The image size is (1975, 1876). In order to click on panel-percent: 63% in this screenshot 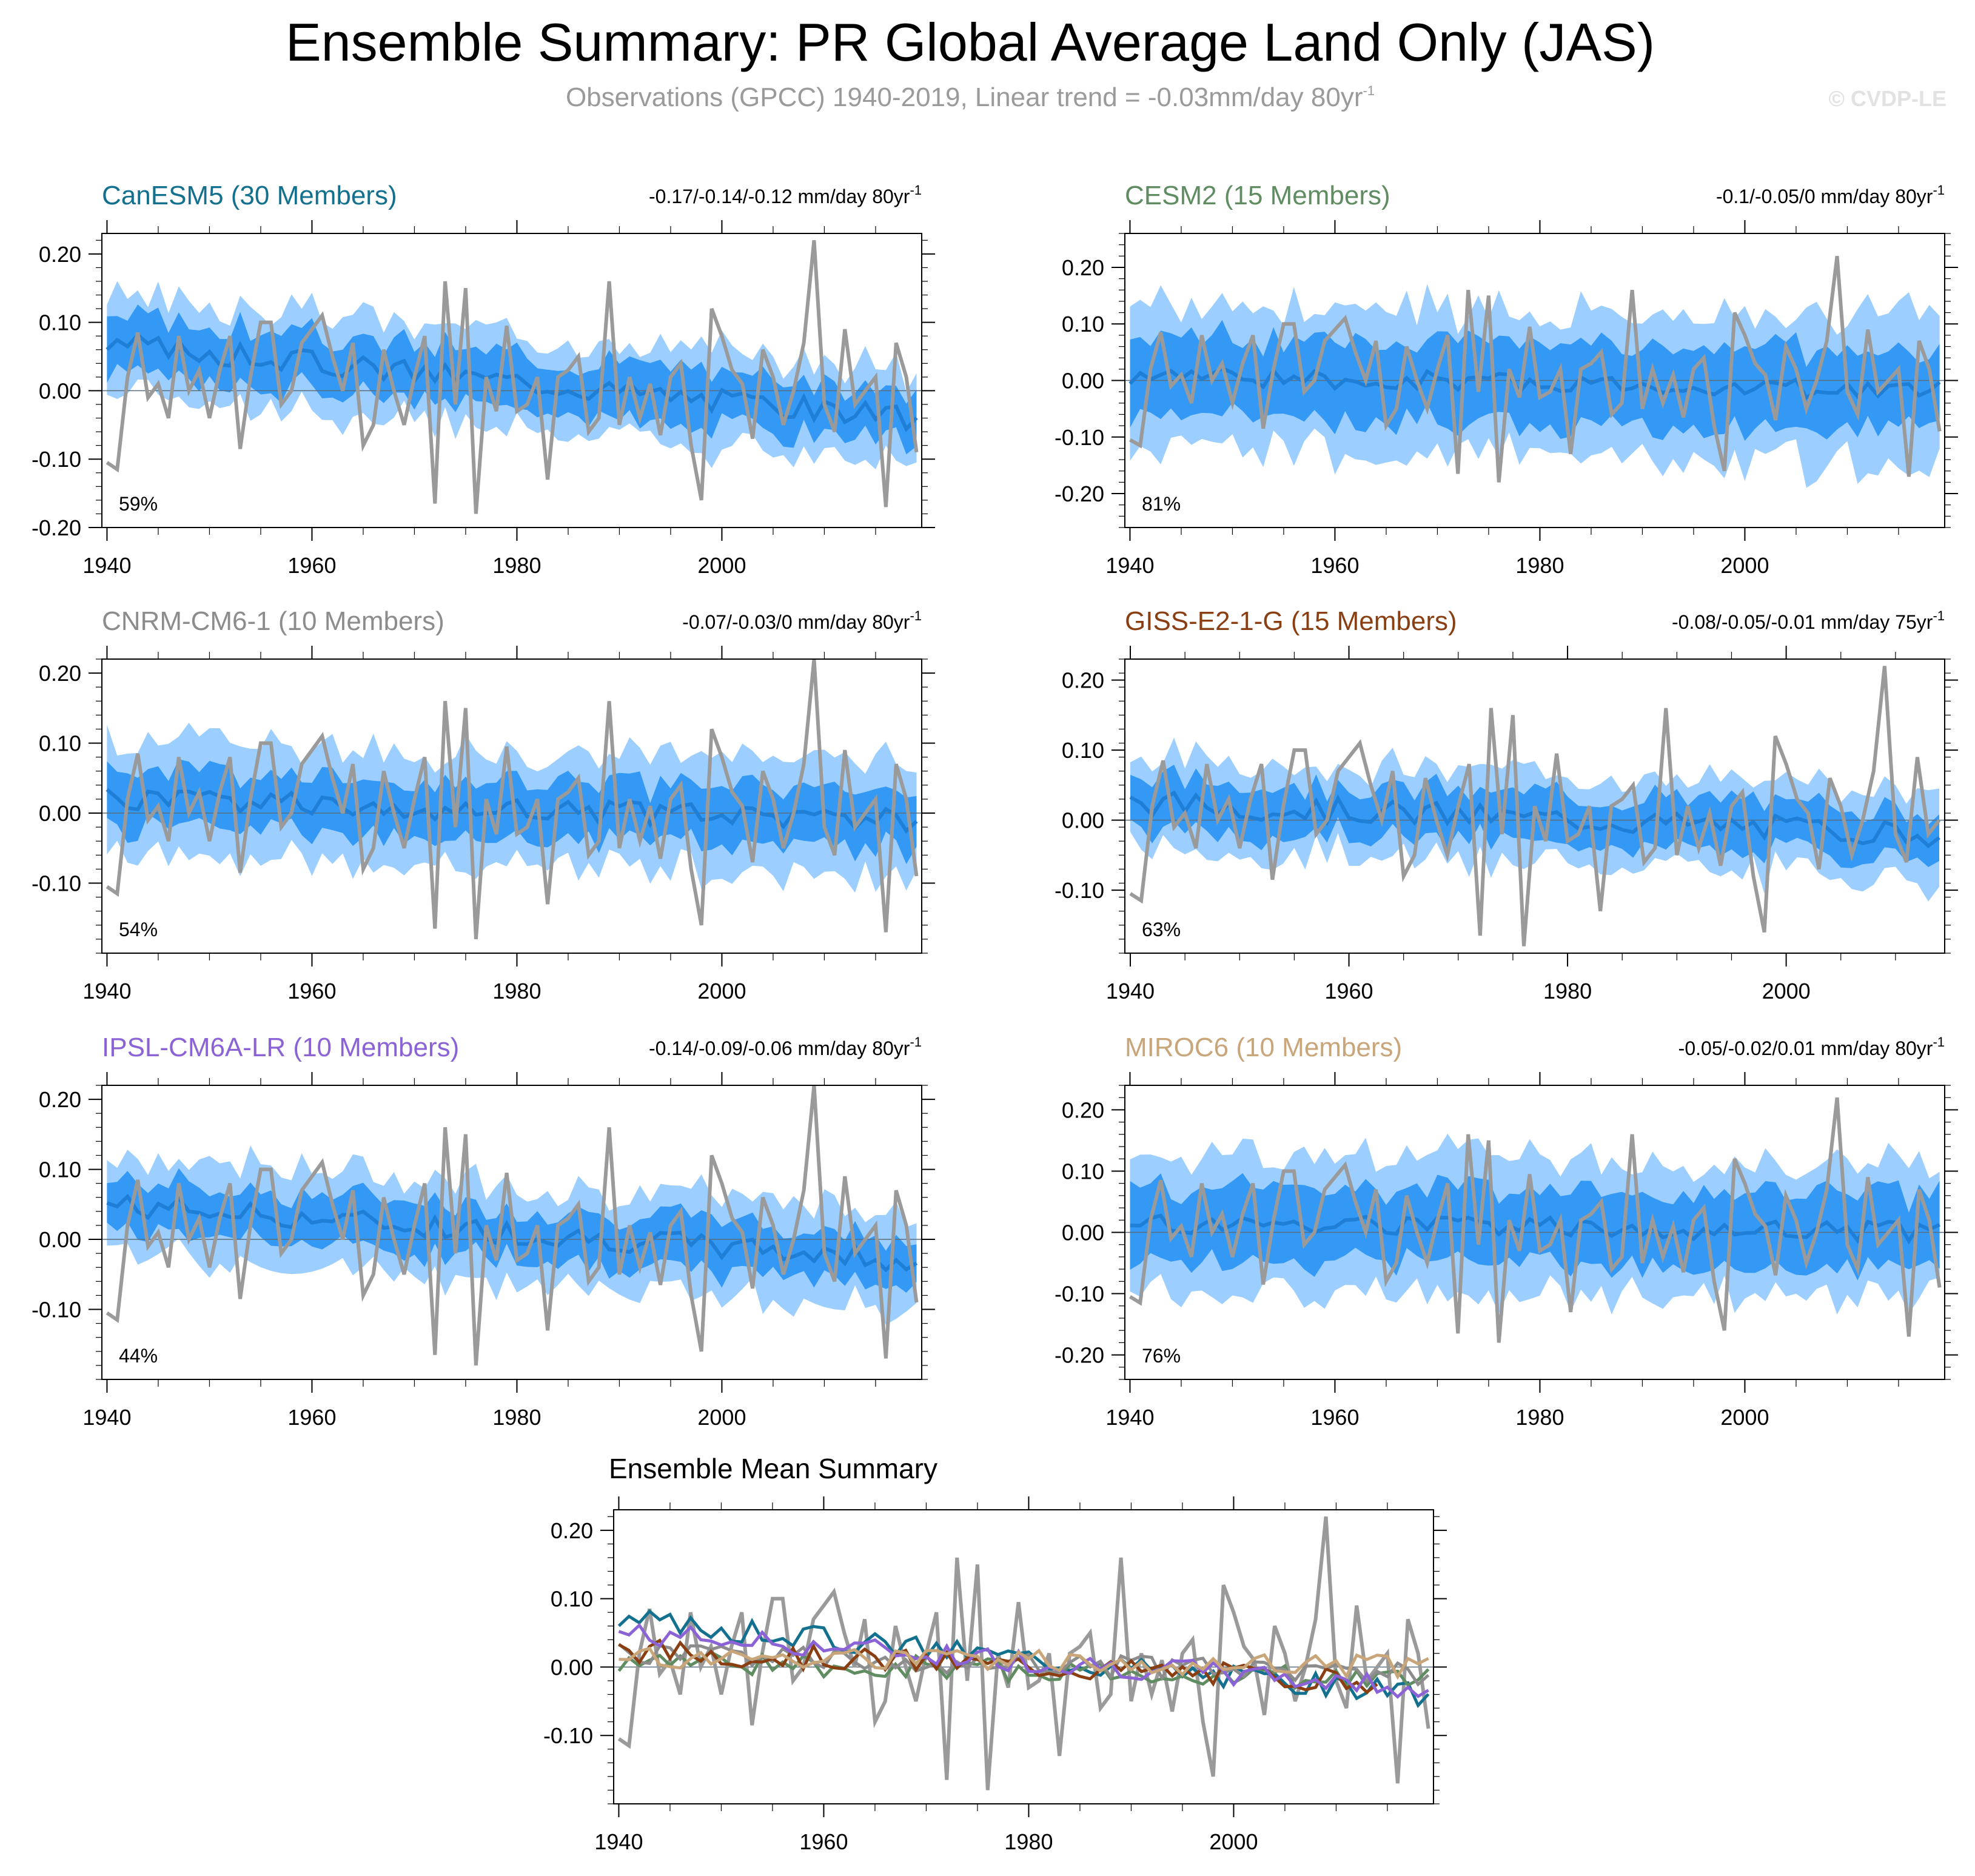, I will do `click(1161, 929)`.